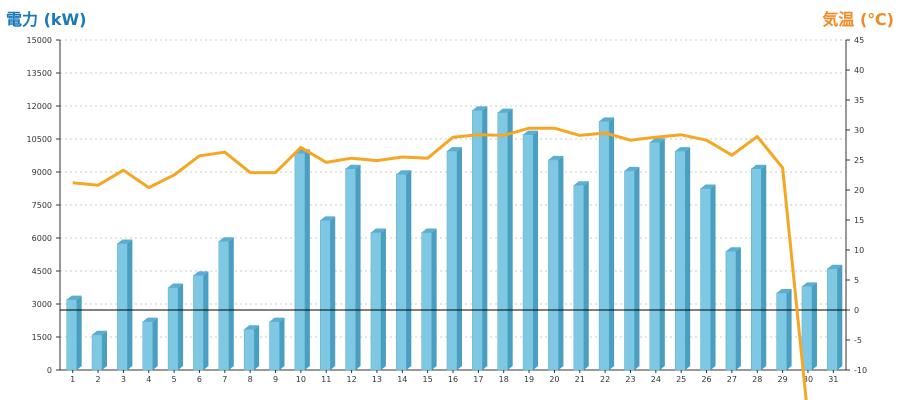 This screenshot has height=400, width=900. I want to click on x-tick-label: 5, so click(174, 379).